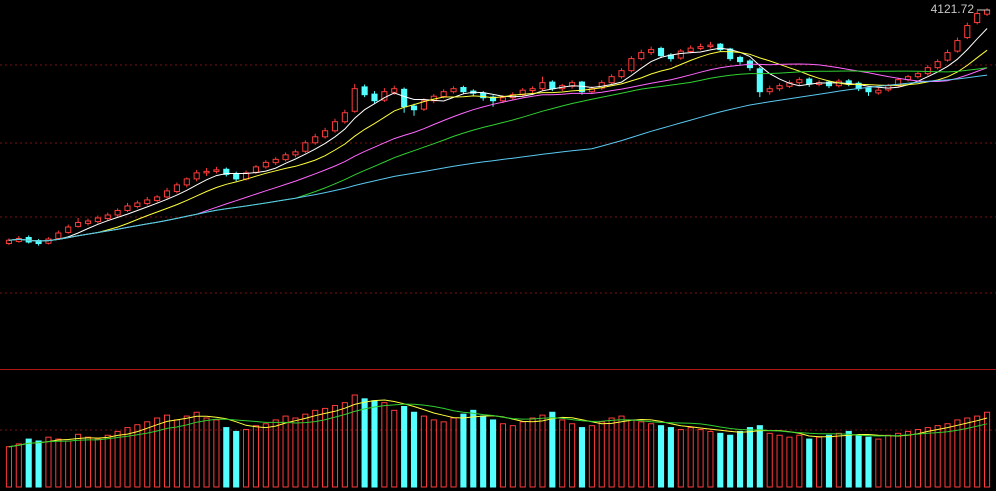  Describe the element at coordinates (953, 9) in the screenshot. I see `last-price-label: 4121.72` at that location.